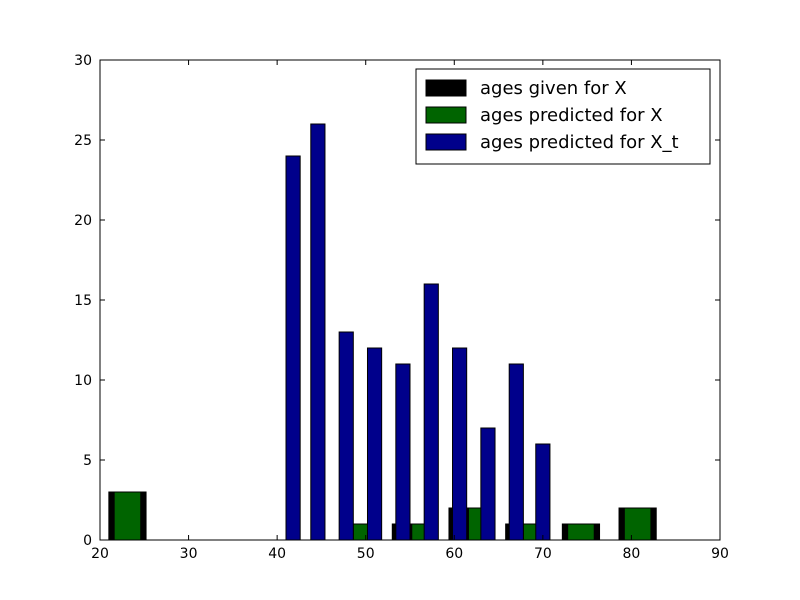  I want to click on x-tick-label-3: 50, so click(366, 554).